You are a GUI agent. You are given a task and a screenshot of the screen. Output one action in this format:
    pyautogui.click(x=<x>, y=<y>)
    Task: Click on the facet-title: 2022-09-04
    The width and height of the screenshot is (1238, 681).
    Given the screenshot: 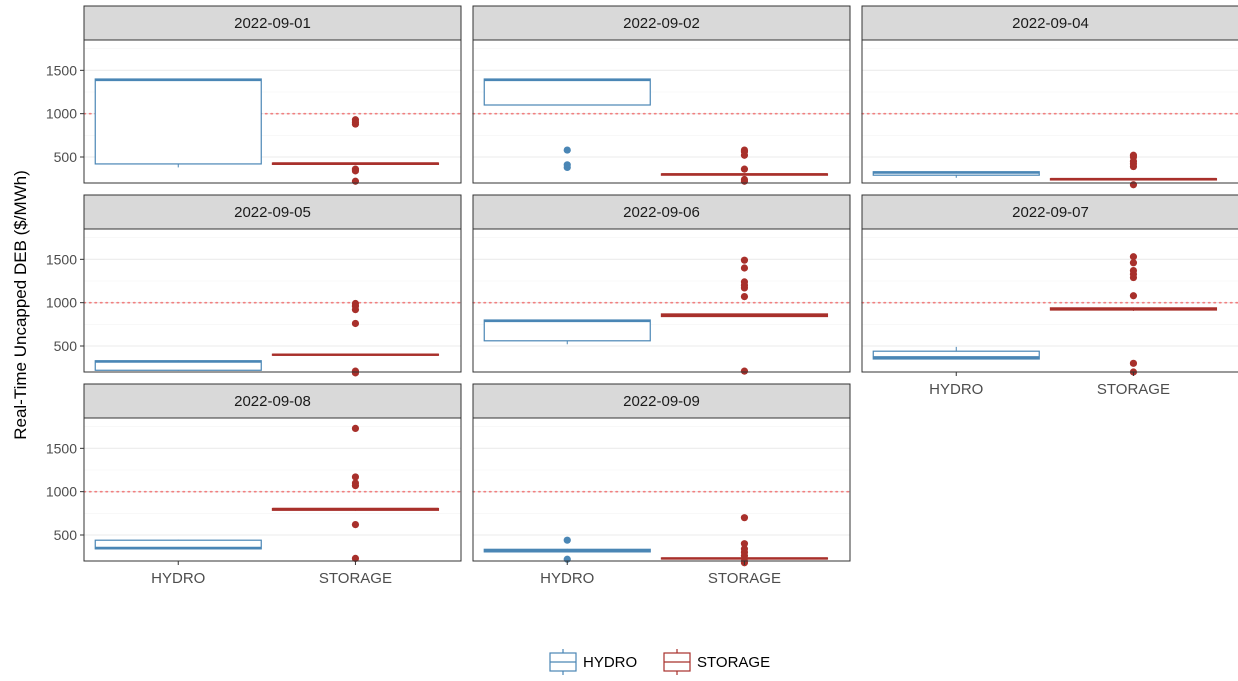 What is the action you would take?
    pyautogui.click(x=1050, y=23)
    